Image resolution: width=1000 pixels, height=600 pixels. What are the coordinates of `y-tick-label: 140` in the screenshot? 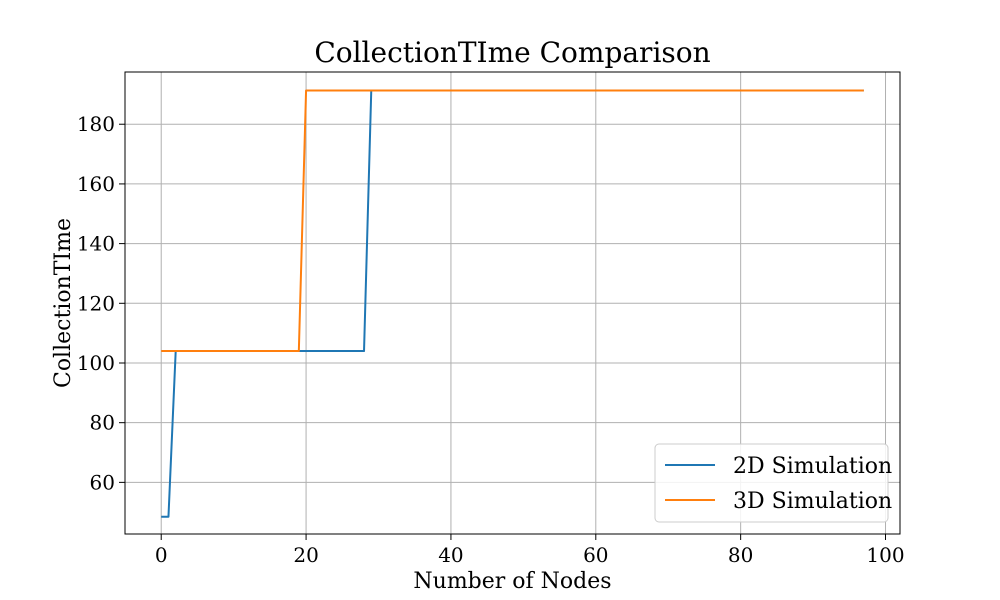 It's located at (96, 244).